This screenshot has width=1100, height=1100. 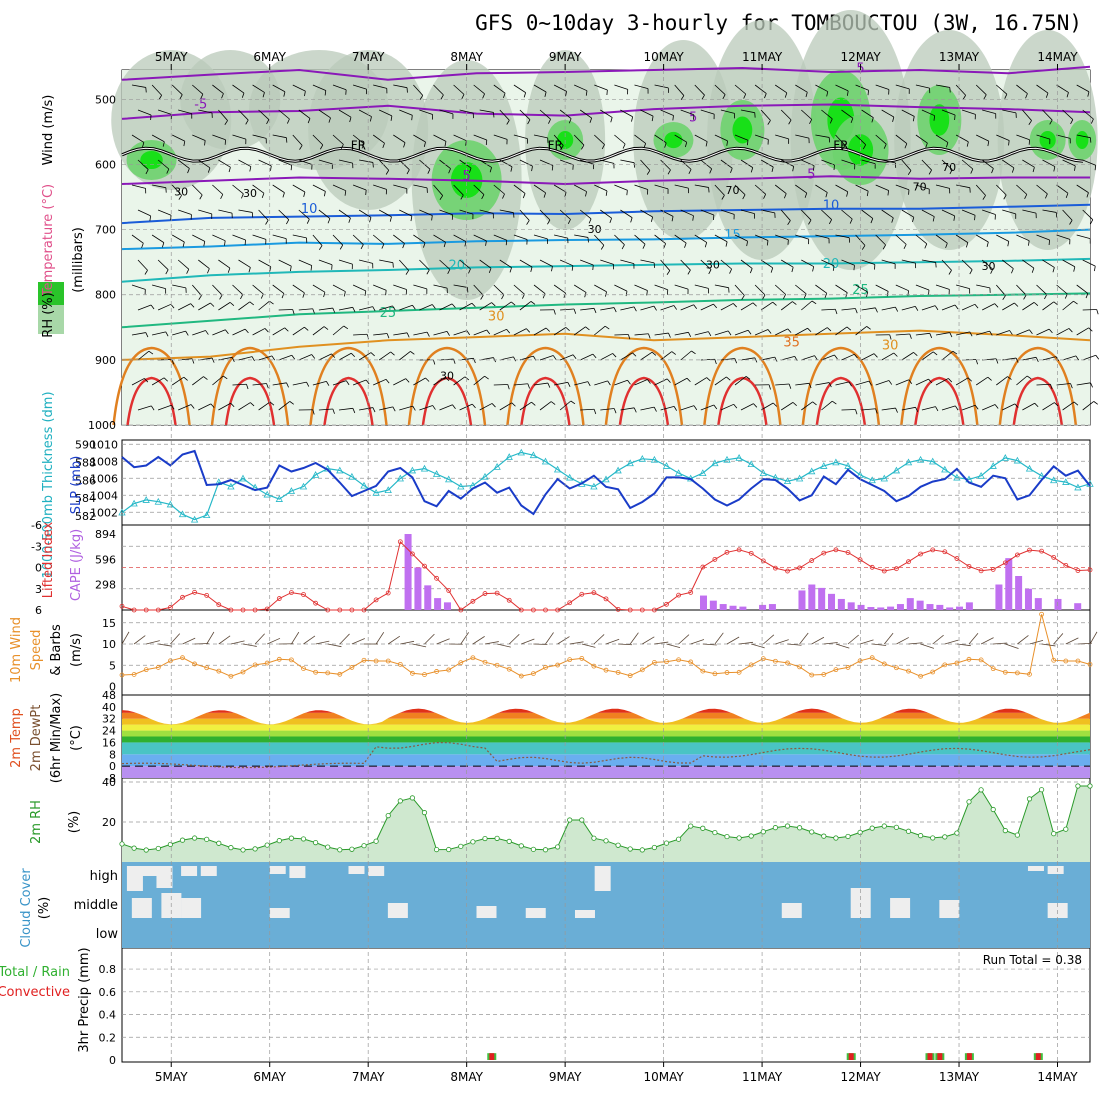 I want to click on isotherm-line, so click(x=606, y=73).